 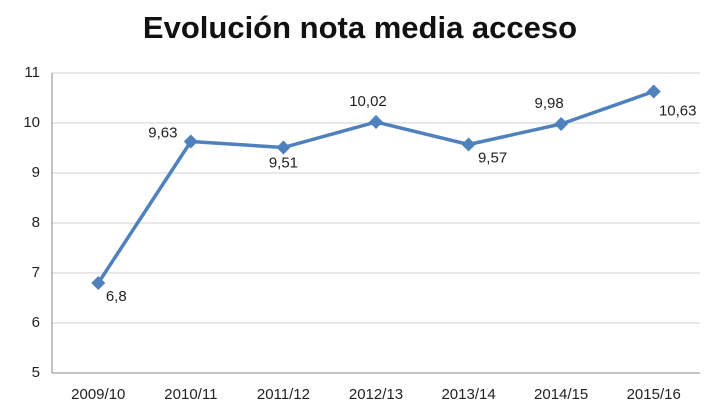 What do you see at coordinates (36, 372) in the screenshot?
I see `y-tick-label: 5` at bounding box center [36, 372].